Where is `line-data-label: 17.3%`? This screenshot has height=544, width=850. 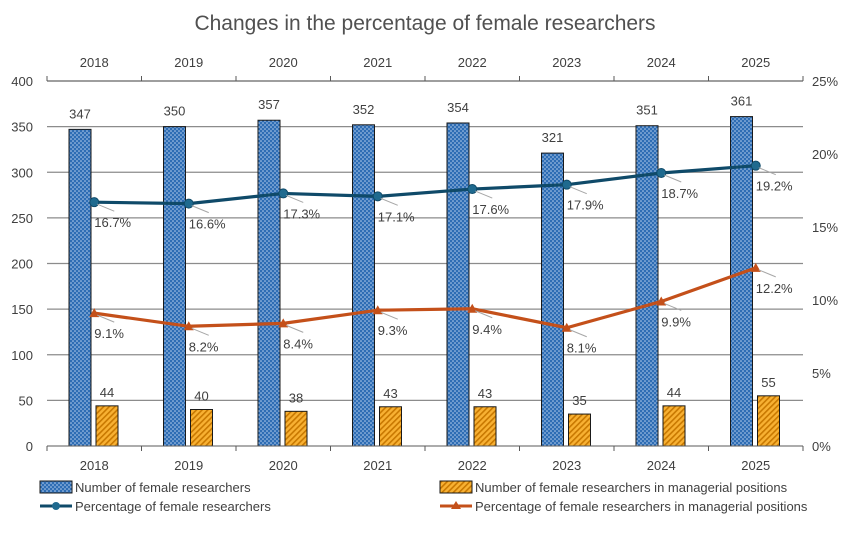 line-data-label: 17.3% is located at coordinates (301, 213).